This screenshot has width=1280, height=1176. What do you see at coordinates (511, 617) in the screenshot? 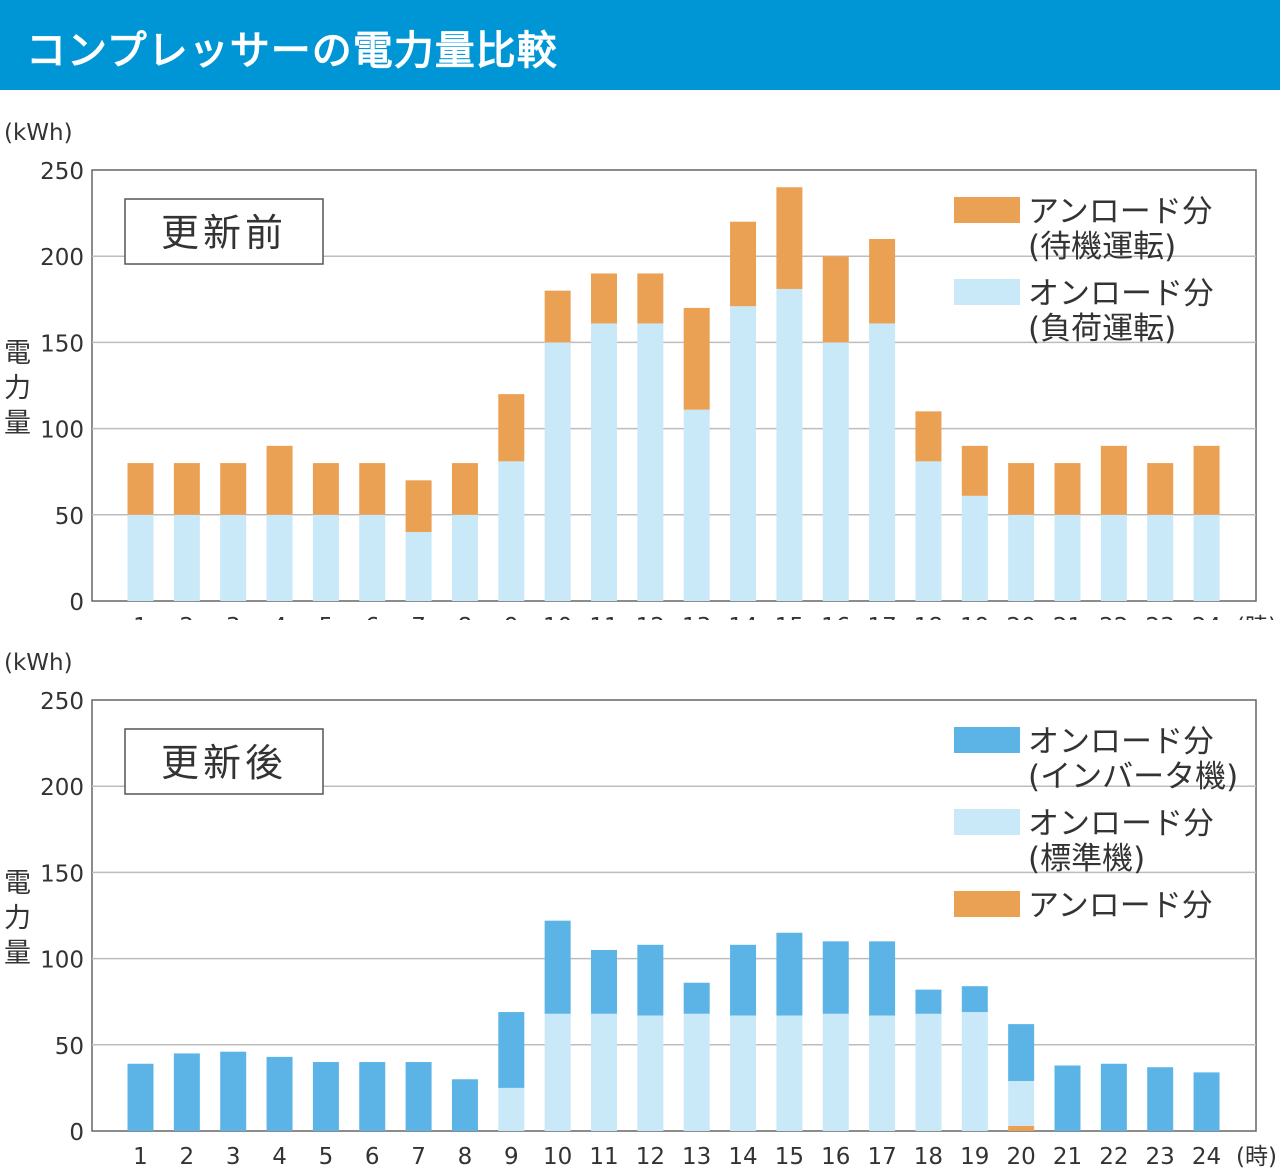
I see `x-tick-label: 9` at bounding box center [511, 617].